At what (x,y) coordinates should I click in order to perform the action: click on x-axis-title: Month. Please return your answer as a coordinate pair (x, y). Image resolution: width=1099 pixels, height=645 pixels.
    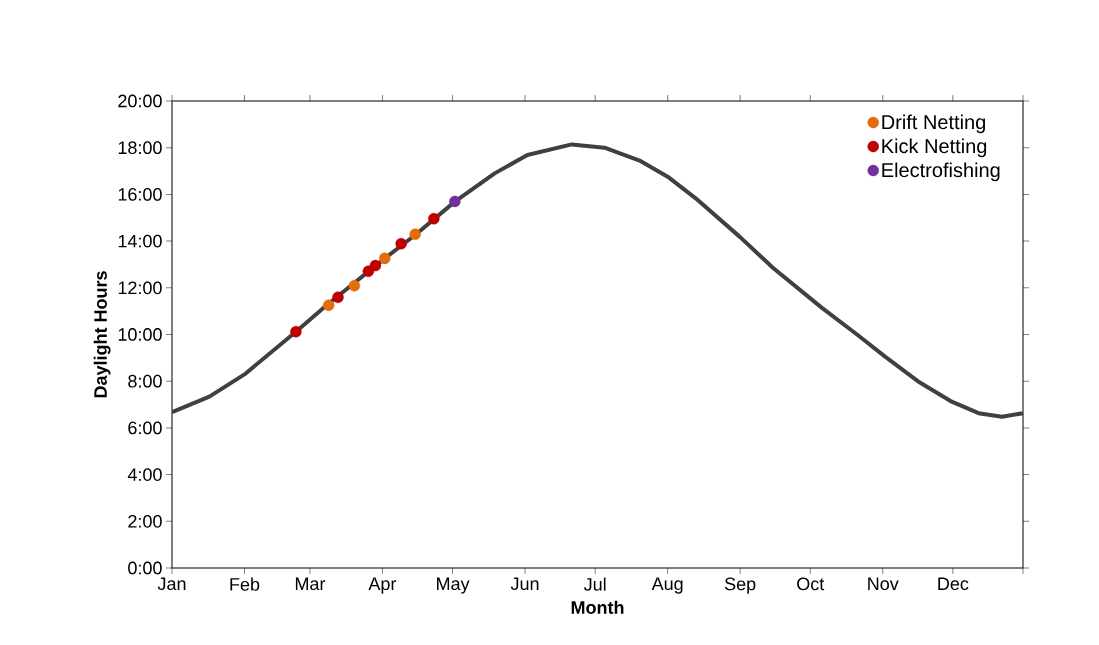
    Looking at the image, I should click on (597, 607).